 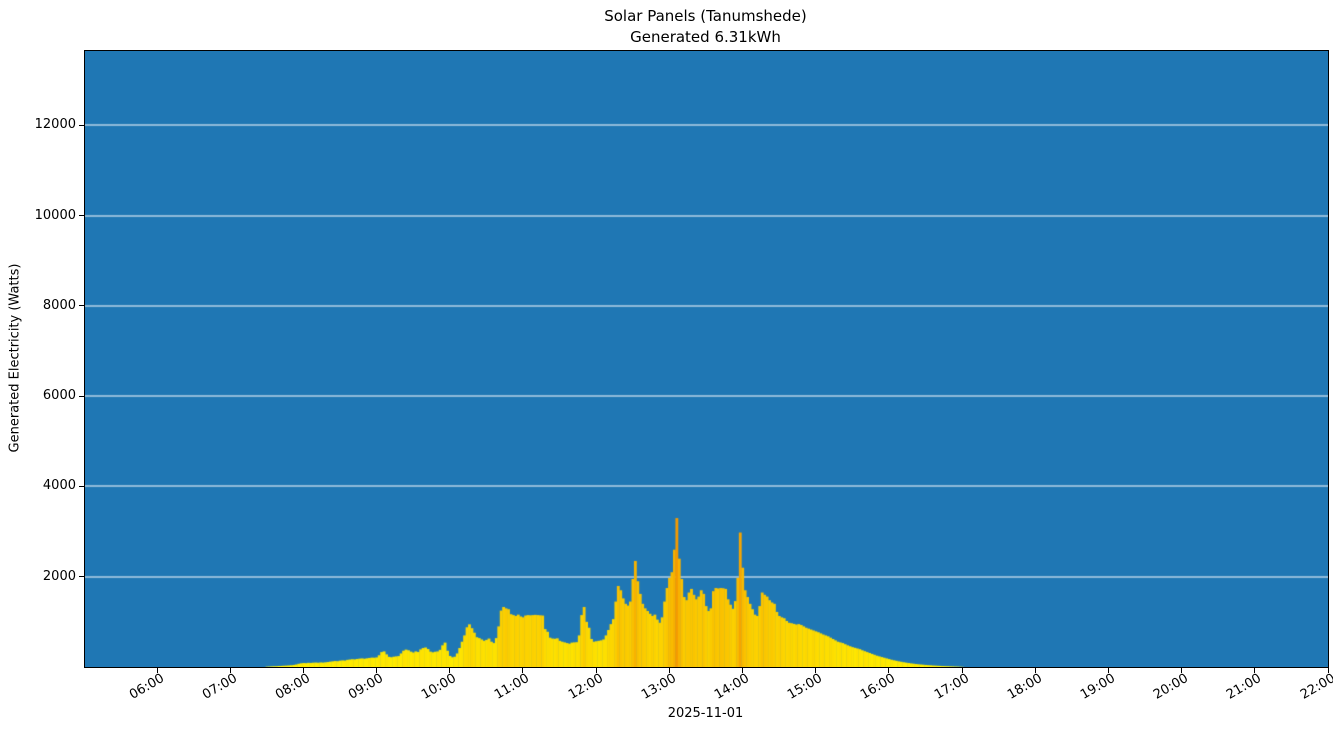 What do you see at coordinates (59, 305) in the screenshot?
I see `y-tick-label: 8000` at bounding box center [59, 305].